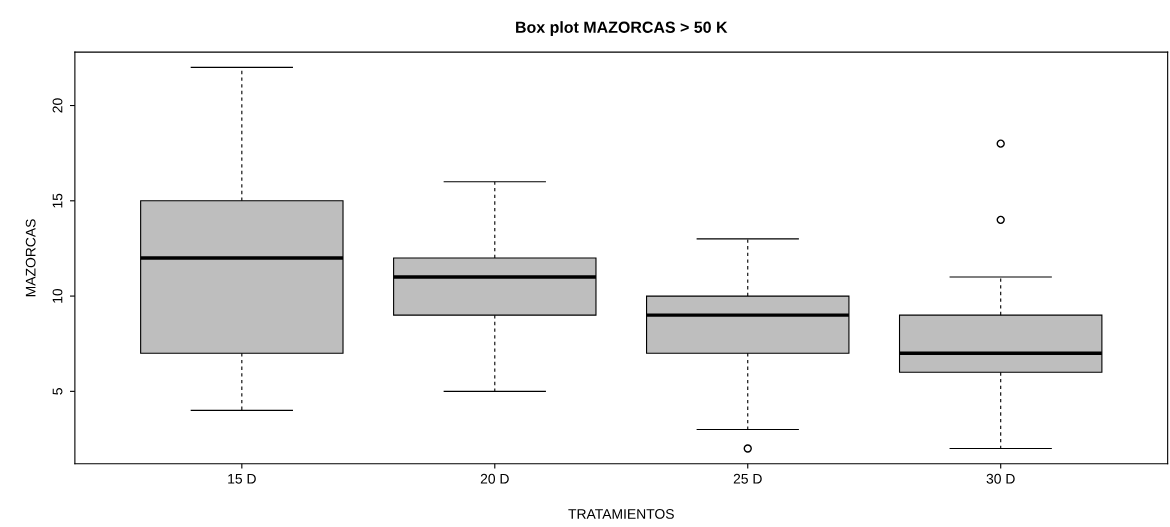  I want to click on chart-title: Box plot MAZORCAS > 50 K, so click(622, 29).